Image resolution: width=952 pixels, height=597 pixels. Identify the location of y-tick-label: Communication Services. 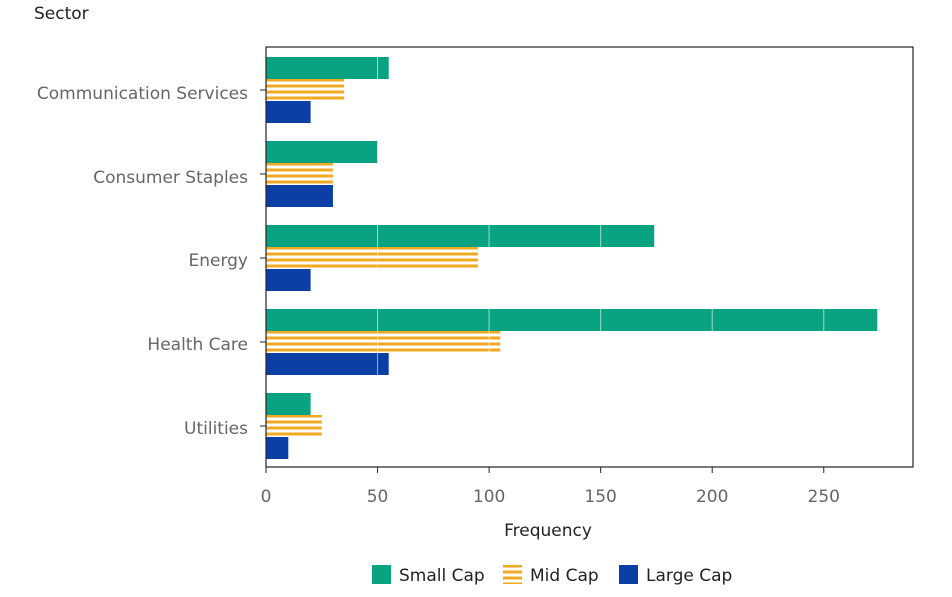
(142, 94).